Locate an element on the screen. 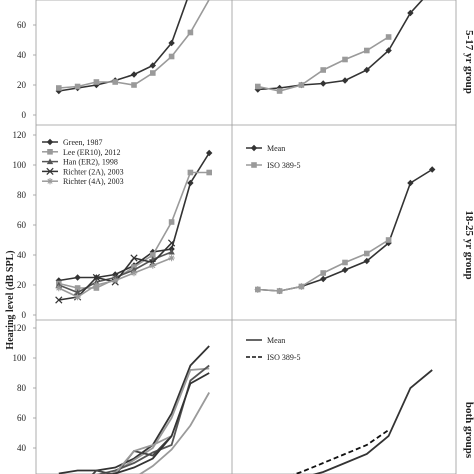 The image size is (474, 474). legend-label: Han (ER2), 1998 is located at coordinates (90, 162).